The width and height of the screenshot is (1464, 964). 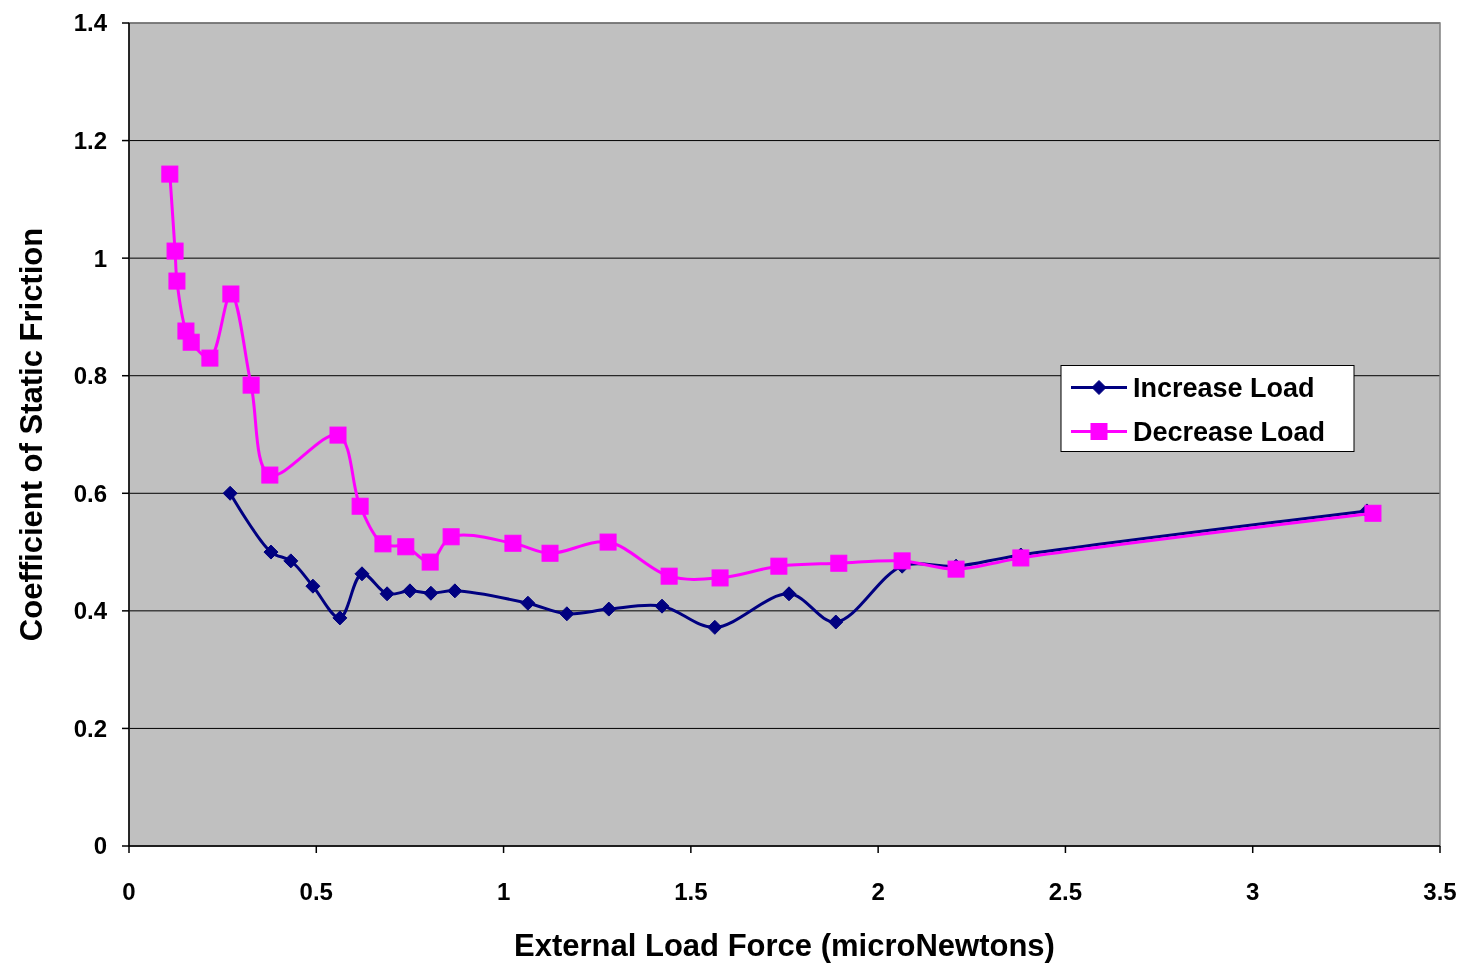 What do you see at coordinates (90, 140) in the screenshot?
I see `y-tick-label: 1.2` at bounding box center [90, 140].